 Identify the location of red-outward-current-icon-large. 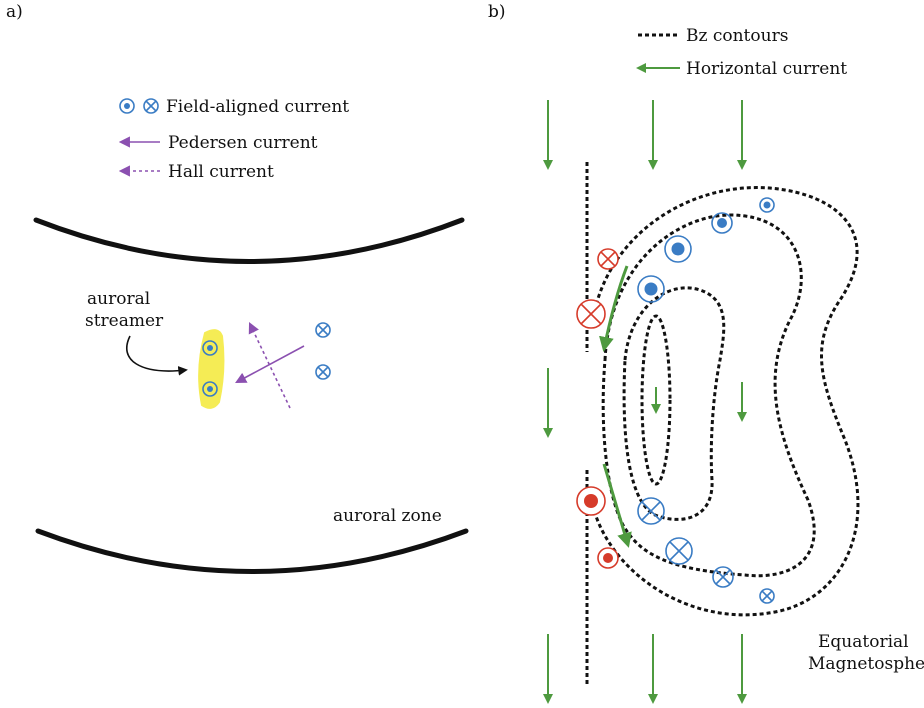
(591, 501).